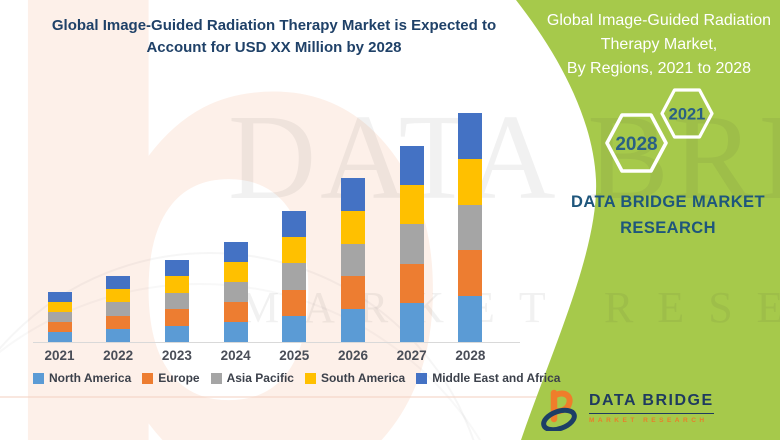 This screenshot has width=780, height=440. What do you see at coordinates (363, 378) in the screenshot?
I see `legend-label-south-america: South America` at bounding box center [363, 378].